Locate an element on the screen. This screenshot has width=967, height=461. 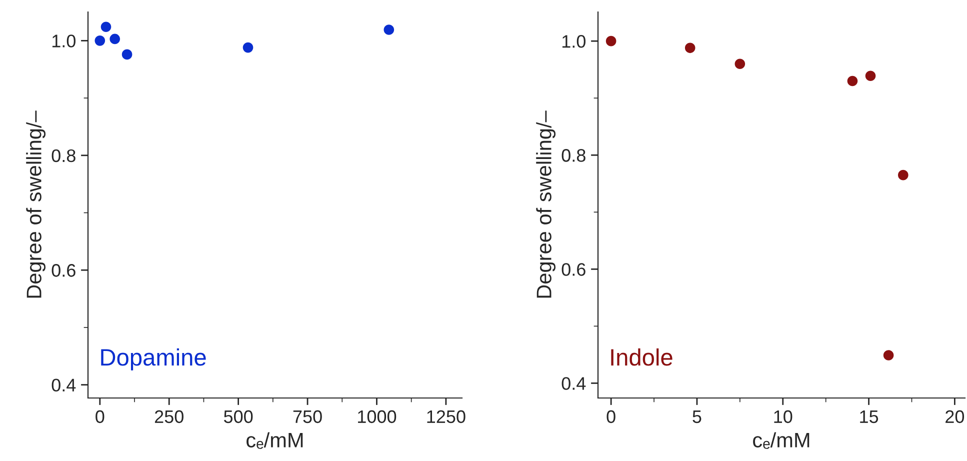
x-tick-label: 10 is located at coordinates (783, 417).